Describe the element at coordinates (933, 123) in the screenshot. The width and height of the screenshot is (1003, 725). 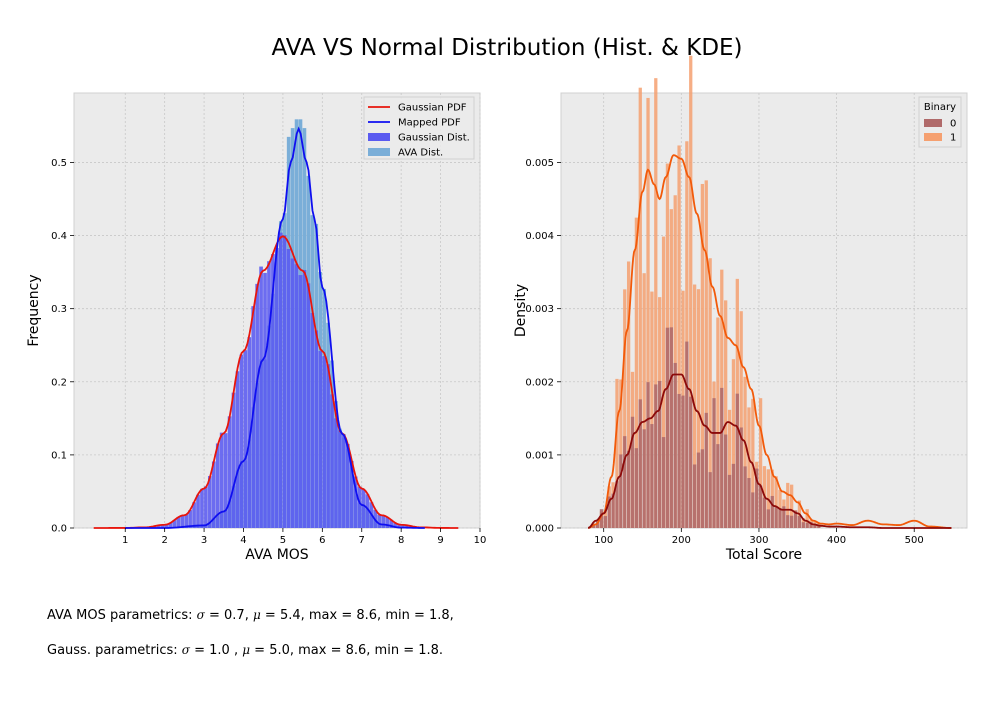
I see `legend-swatch-bar` at that location.